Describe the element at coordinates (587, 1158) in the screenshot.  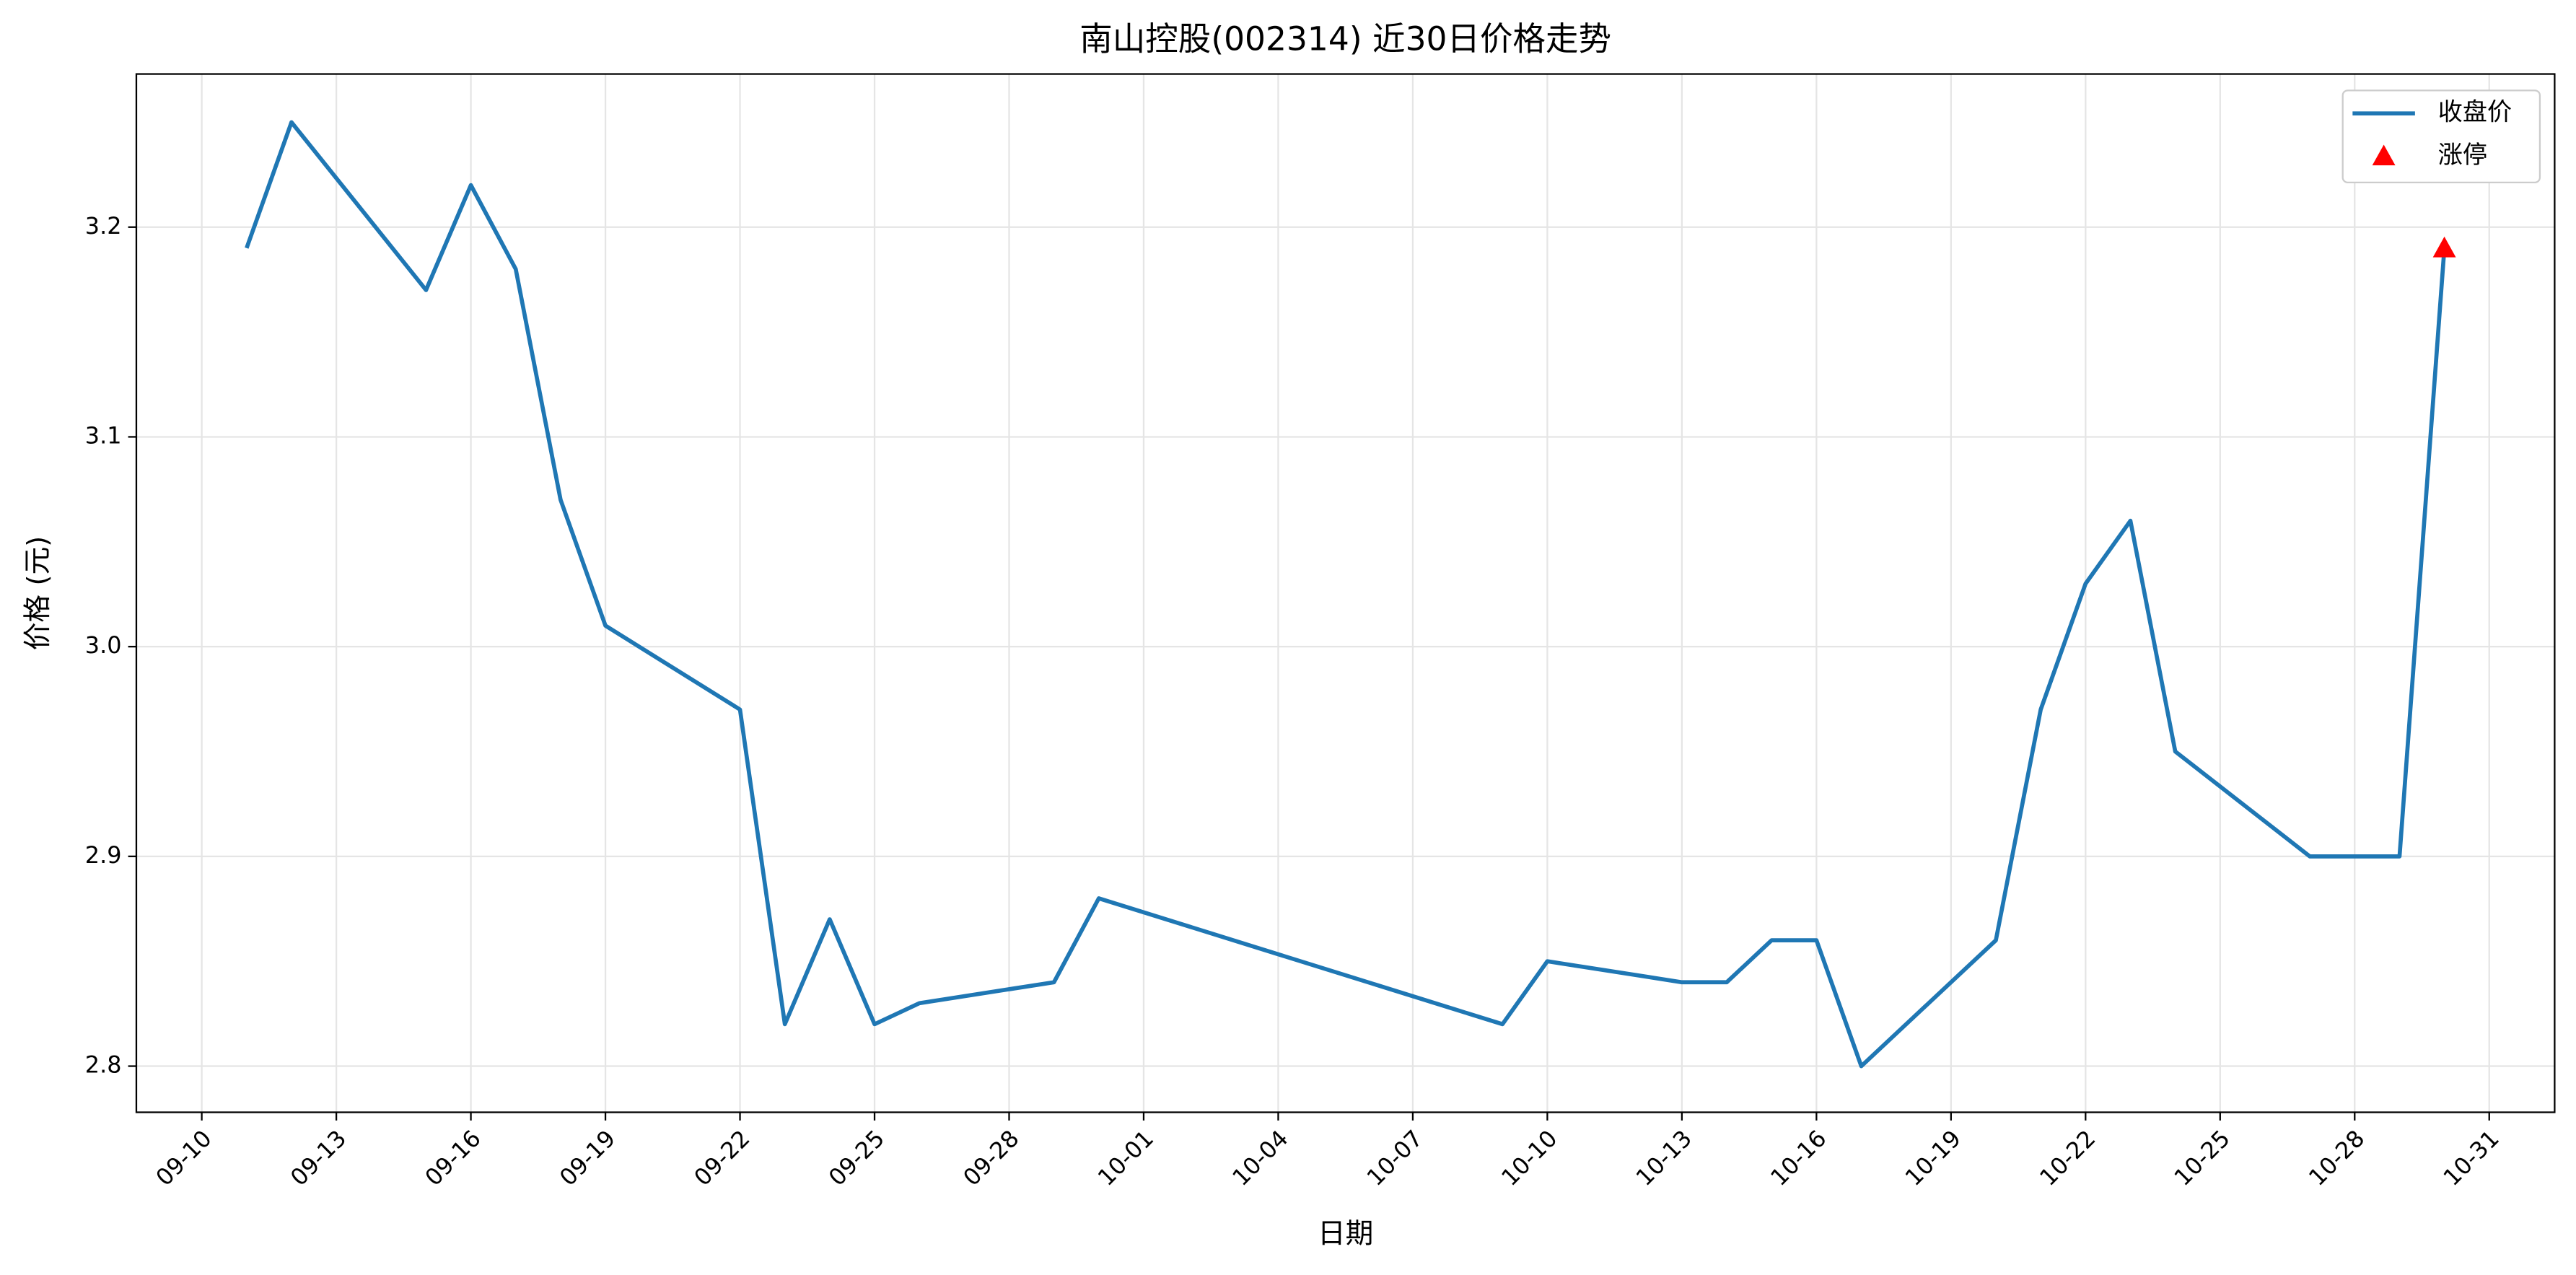
I see `x-tick-label: 09-19` at that location.